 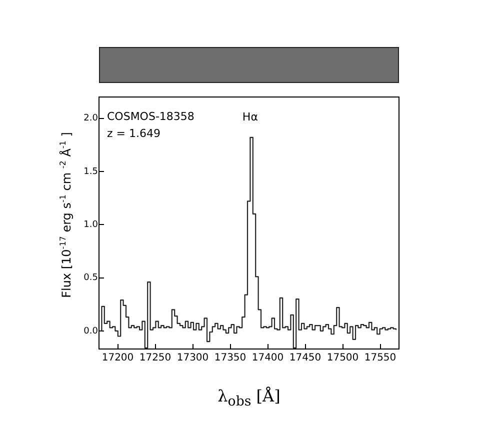 I want to click on x-tick-label: 17500, so click(x=342, y=358).